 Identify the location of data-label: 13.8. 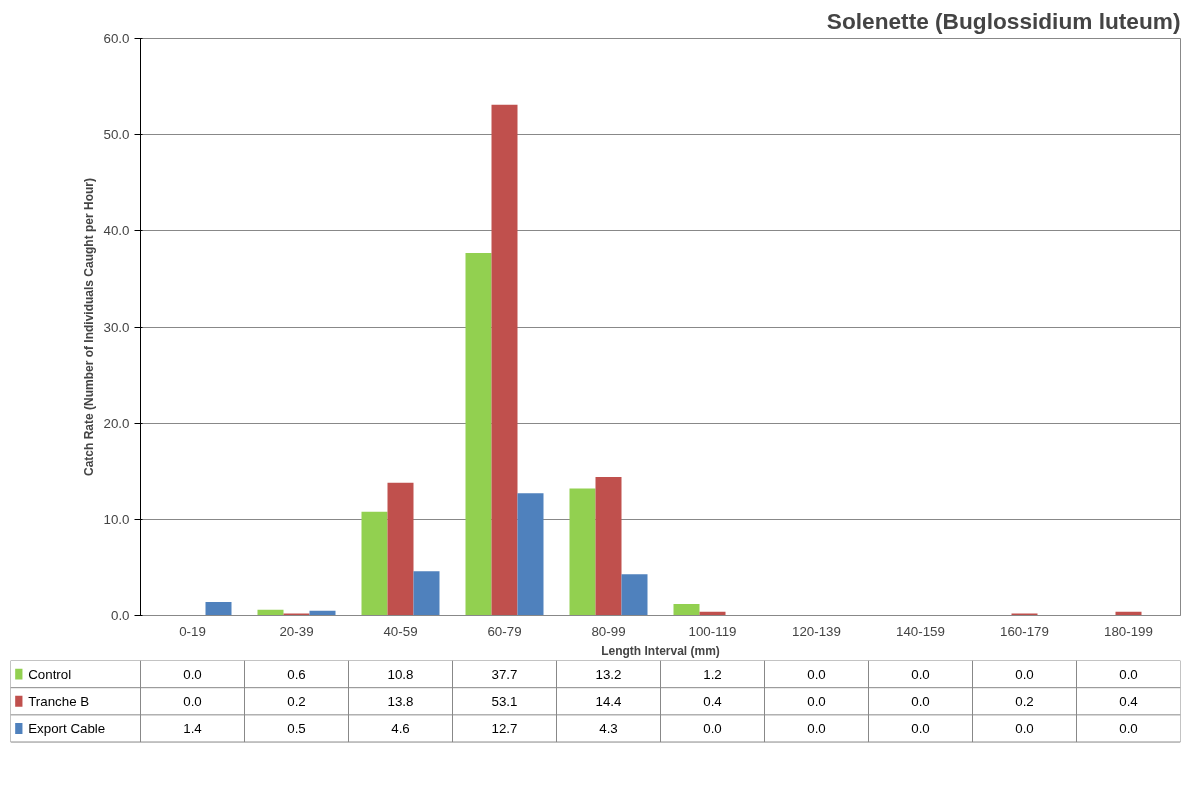
(400, 701).